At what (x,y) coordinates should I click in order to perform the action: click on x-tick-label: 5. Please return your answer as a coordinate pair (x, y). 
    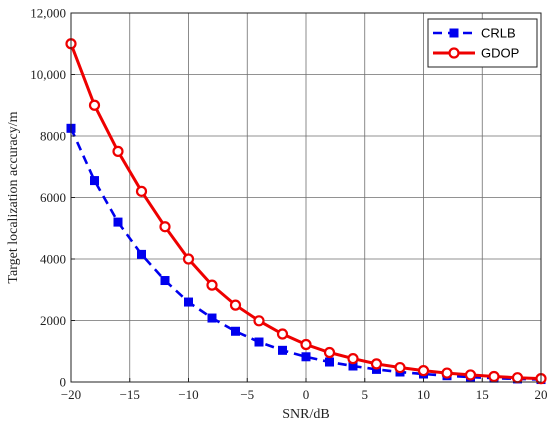
    Looking at the image, I should click on (365, 394).